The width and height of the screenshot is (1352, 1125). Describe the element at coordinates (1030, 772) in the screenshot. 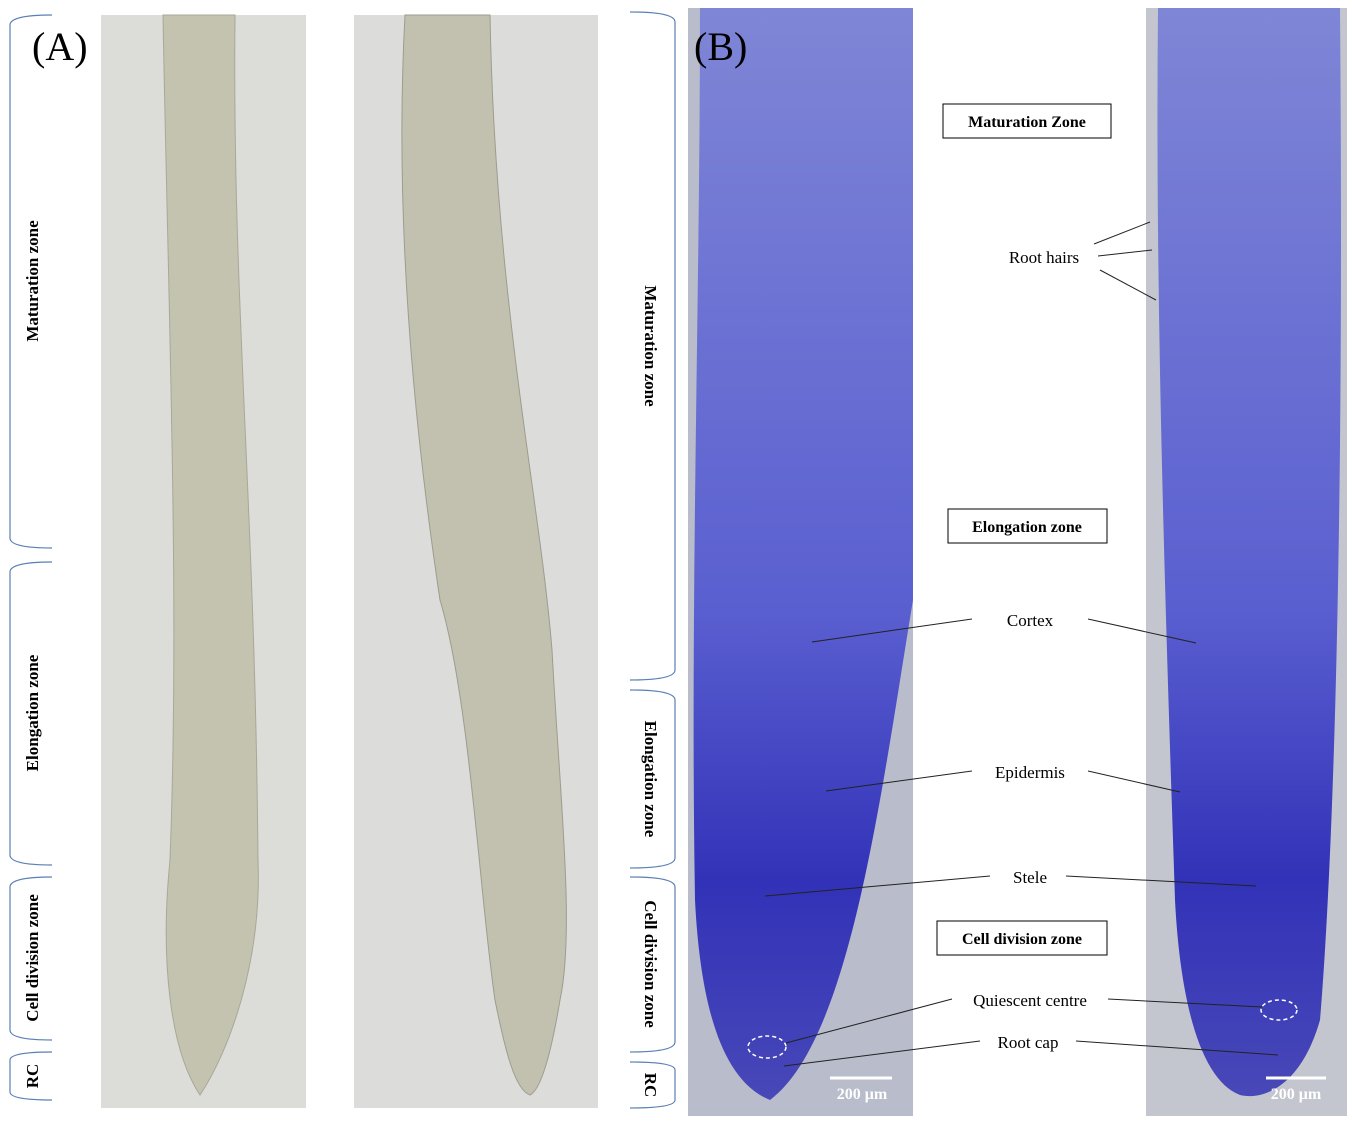

I see `annotation: Epidermis` at that location.